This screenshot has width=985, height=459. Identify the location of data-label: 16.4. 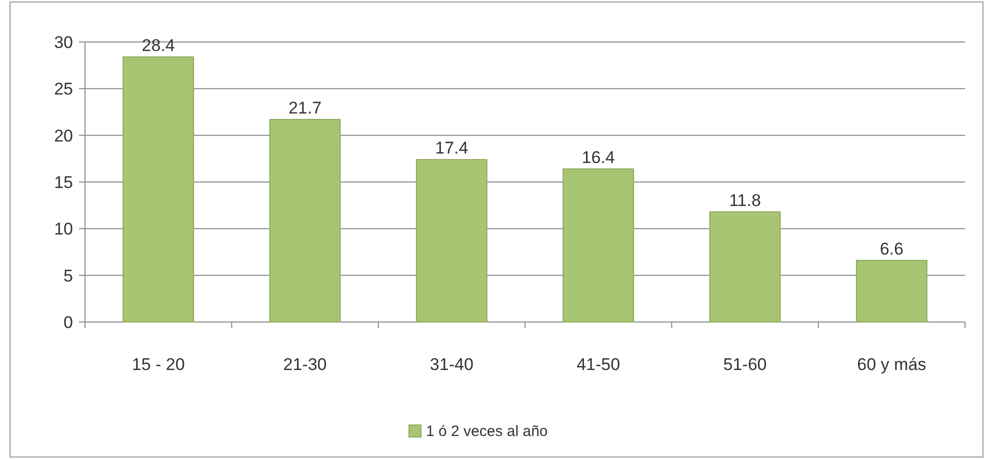
(598, 157).